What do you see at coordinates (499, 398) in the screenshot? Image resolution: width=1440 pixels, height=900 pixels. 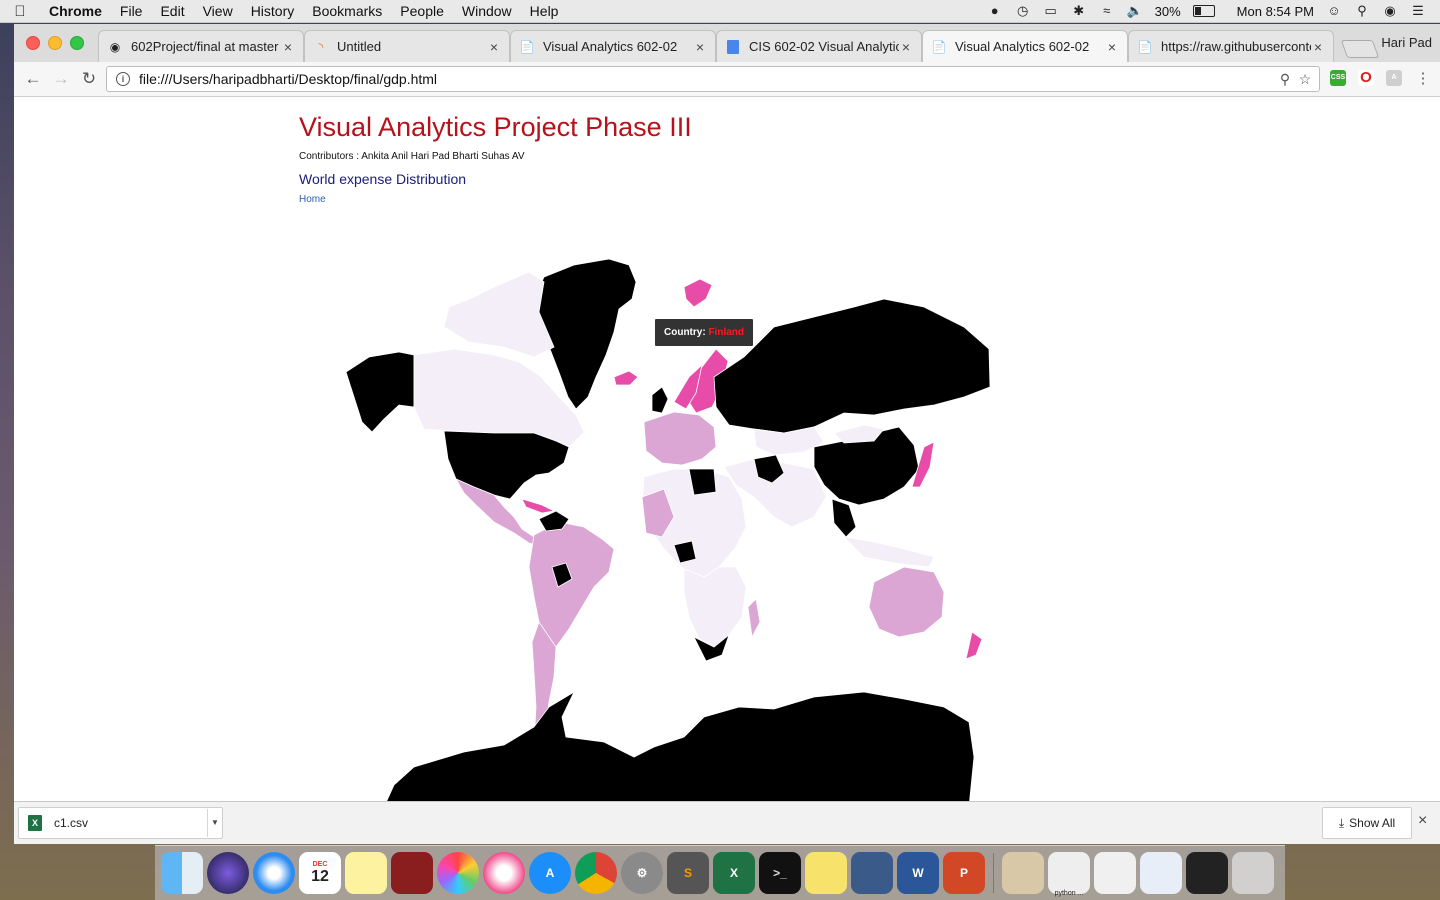 I see `country-canada` at bounding box center [499, 398].